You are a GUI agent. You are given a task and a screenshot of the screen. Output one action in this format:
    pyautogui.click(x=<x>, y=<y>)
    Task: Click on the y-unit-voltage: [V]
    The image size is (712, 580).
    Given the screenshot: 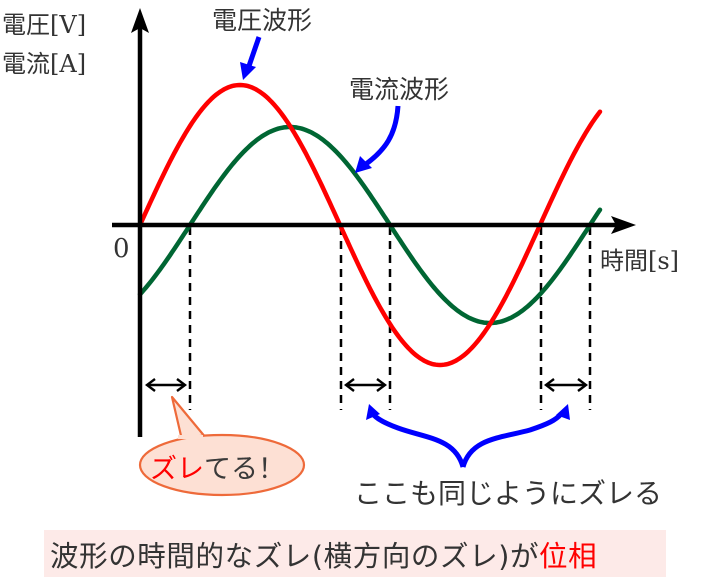 What is the action you would take?
    pyautogui.click(x=68, y=25)
    